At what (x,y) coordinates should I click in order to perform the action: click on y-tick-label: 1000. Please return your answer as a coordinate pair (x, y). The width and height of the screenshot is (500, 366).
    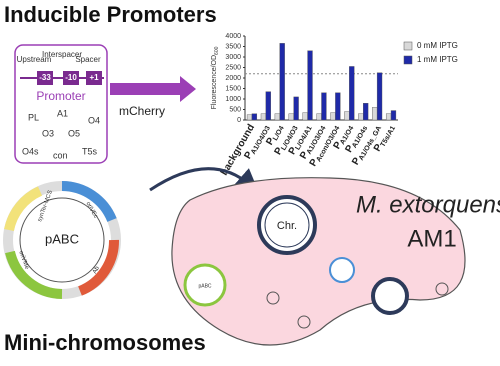
    Looking at the image, I should click on (233, 99).